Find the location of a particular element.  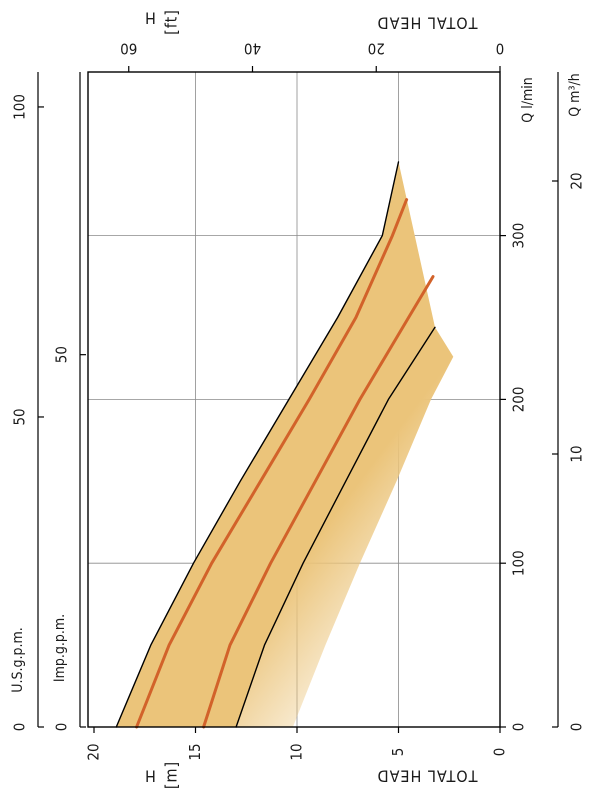

tick-label-us-gpm-0-text: 0 is located at coordinates (20, 727).